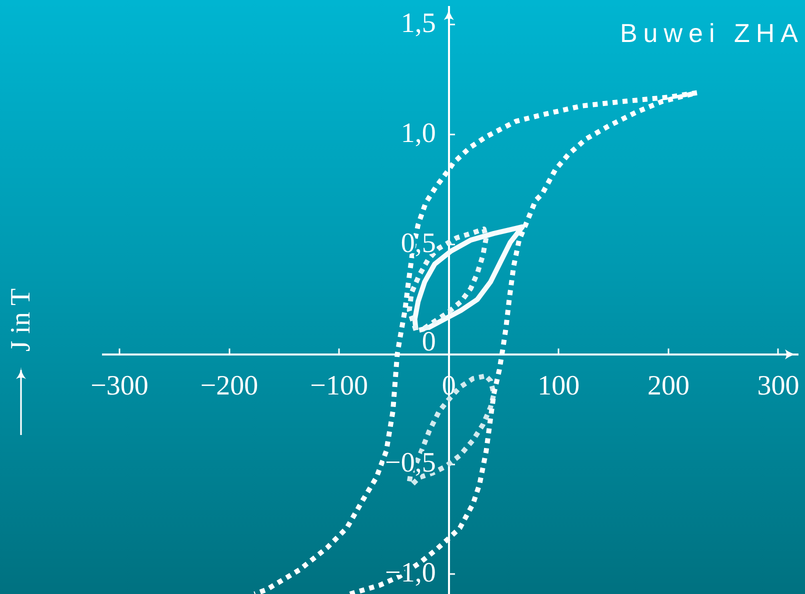 This screenshot has width=805, height=594. I want to click on x-tick-label: −300, so click(119, 386).